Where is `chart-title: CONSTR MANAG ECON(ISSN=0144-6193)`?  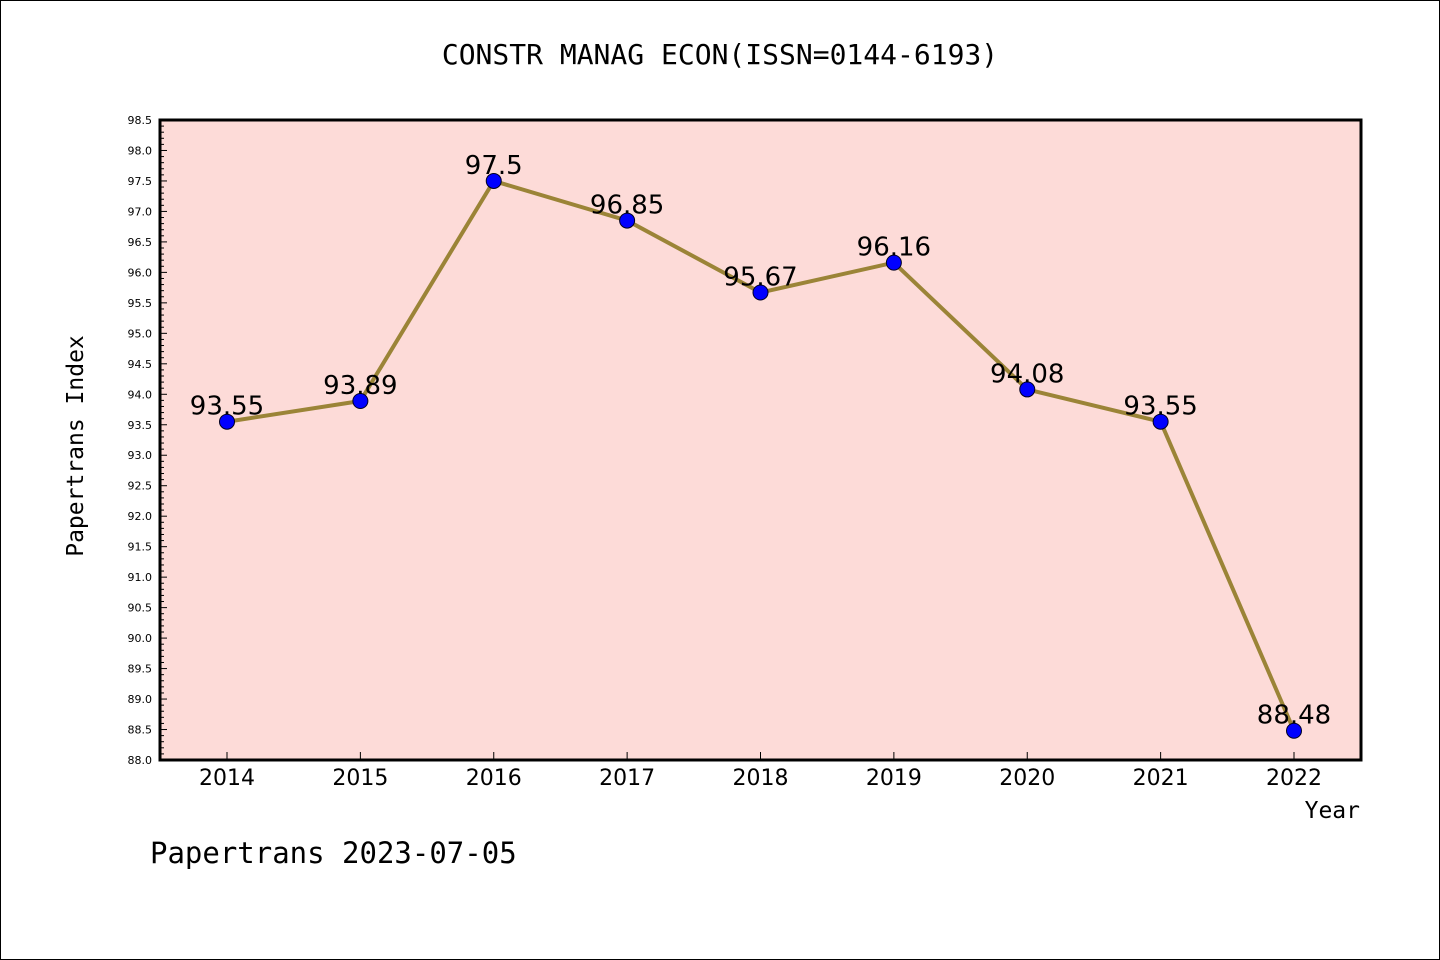 chart-title: CONSTR MANAG ECON(ISSN=0144-6193) is located at coordinates (720, 54).